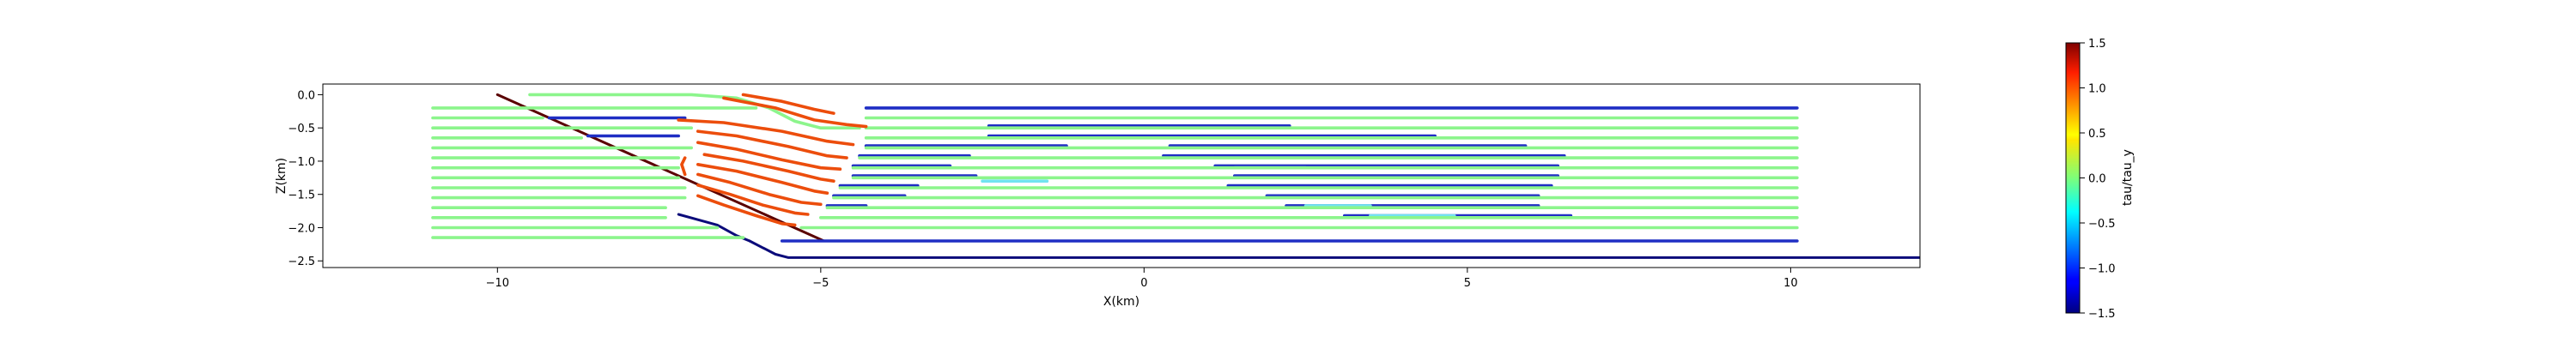  I want to click on colorbar-ticks: 1.5 1.0 0.5 0.0 −0.5 −1.0 −1.5, so click(2098, 179).